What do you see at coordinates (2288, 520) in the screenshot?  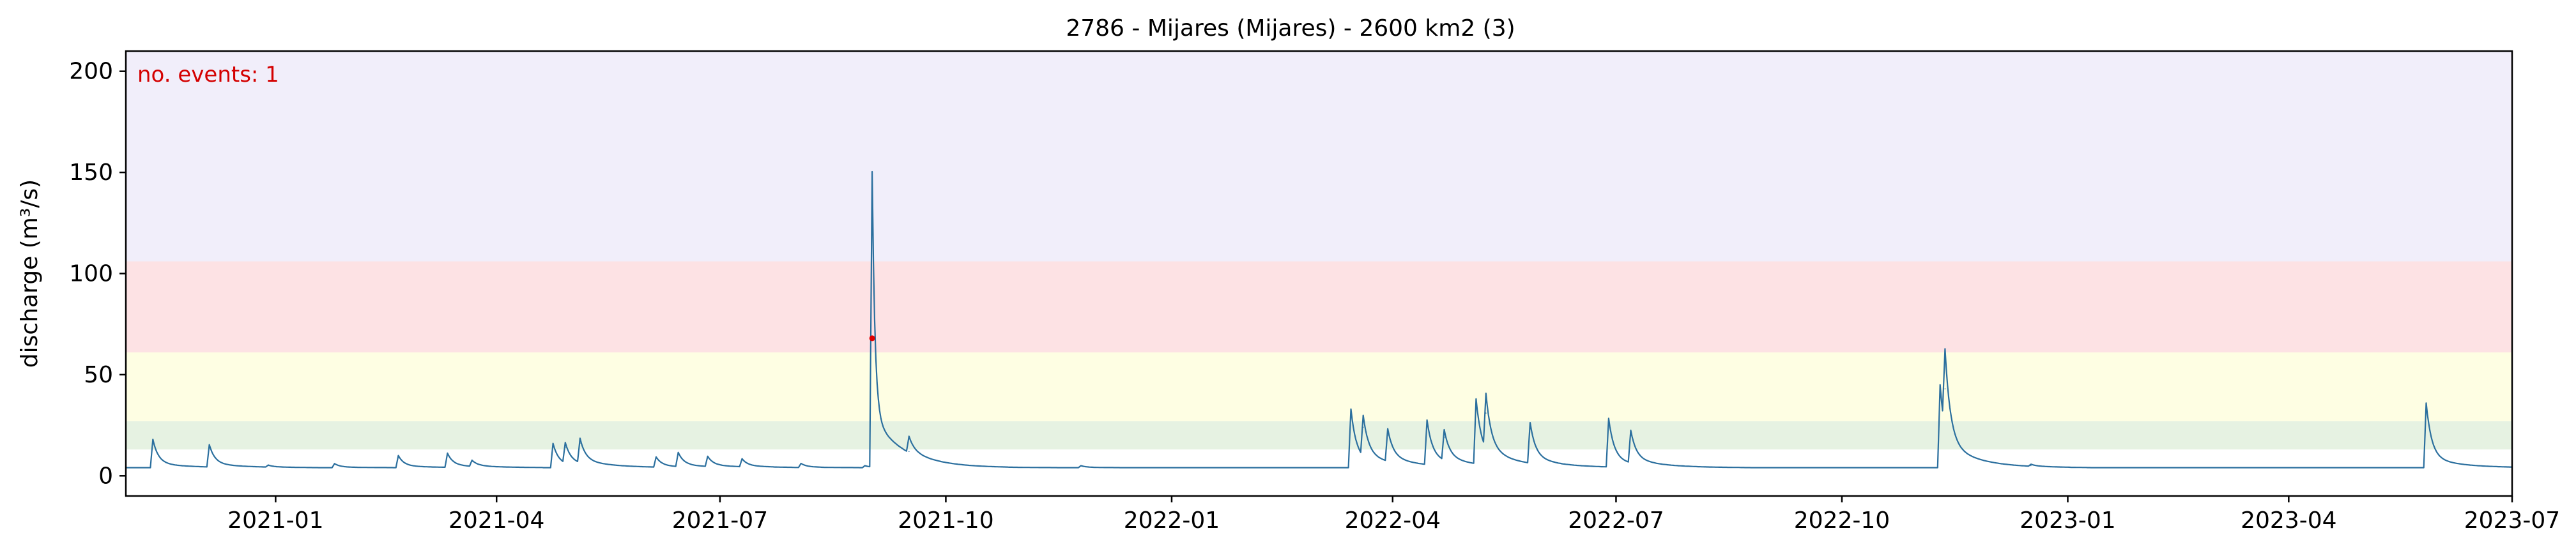 I see `x-tick-label: 2023-04` at bounding box center [2288, 520].